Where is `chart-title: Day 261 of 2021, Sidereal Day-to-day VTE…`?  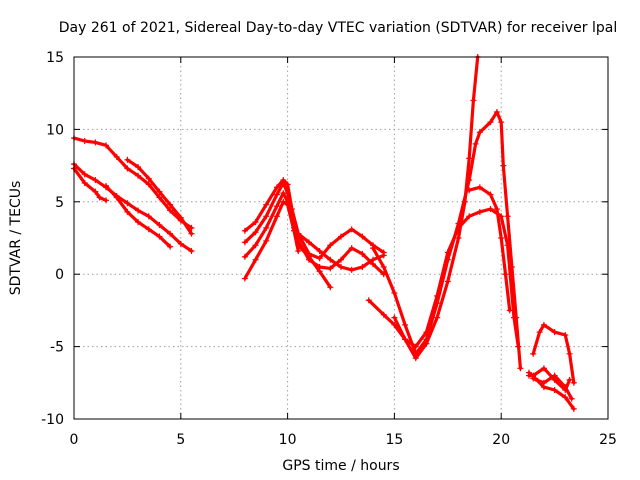
chart-title: Day 261 of 2021, Sidereal Day-to-day VTE… is located at coordinates (338, 28).